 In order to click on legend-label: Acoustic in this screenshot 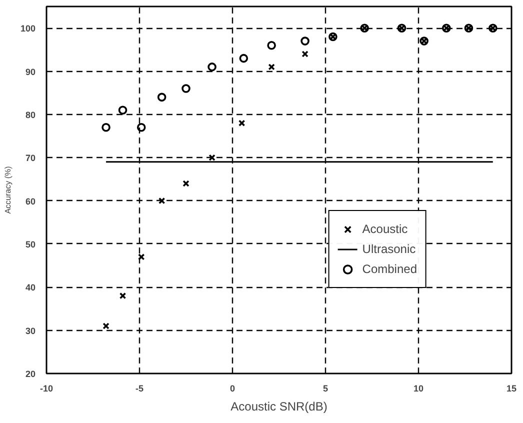, I will do `click(385, 229)`.